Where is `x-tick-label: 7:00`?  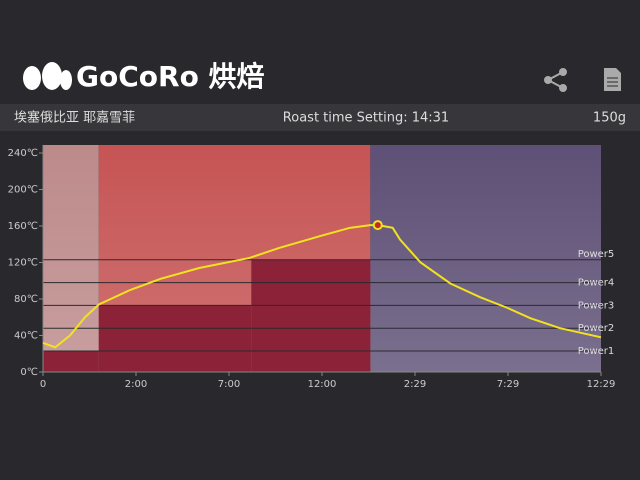
x-tick-label: 7:00 is located at coordinates (229, 384).